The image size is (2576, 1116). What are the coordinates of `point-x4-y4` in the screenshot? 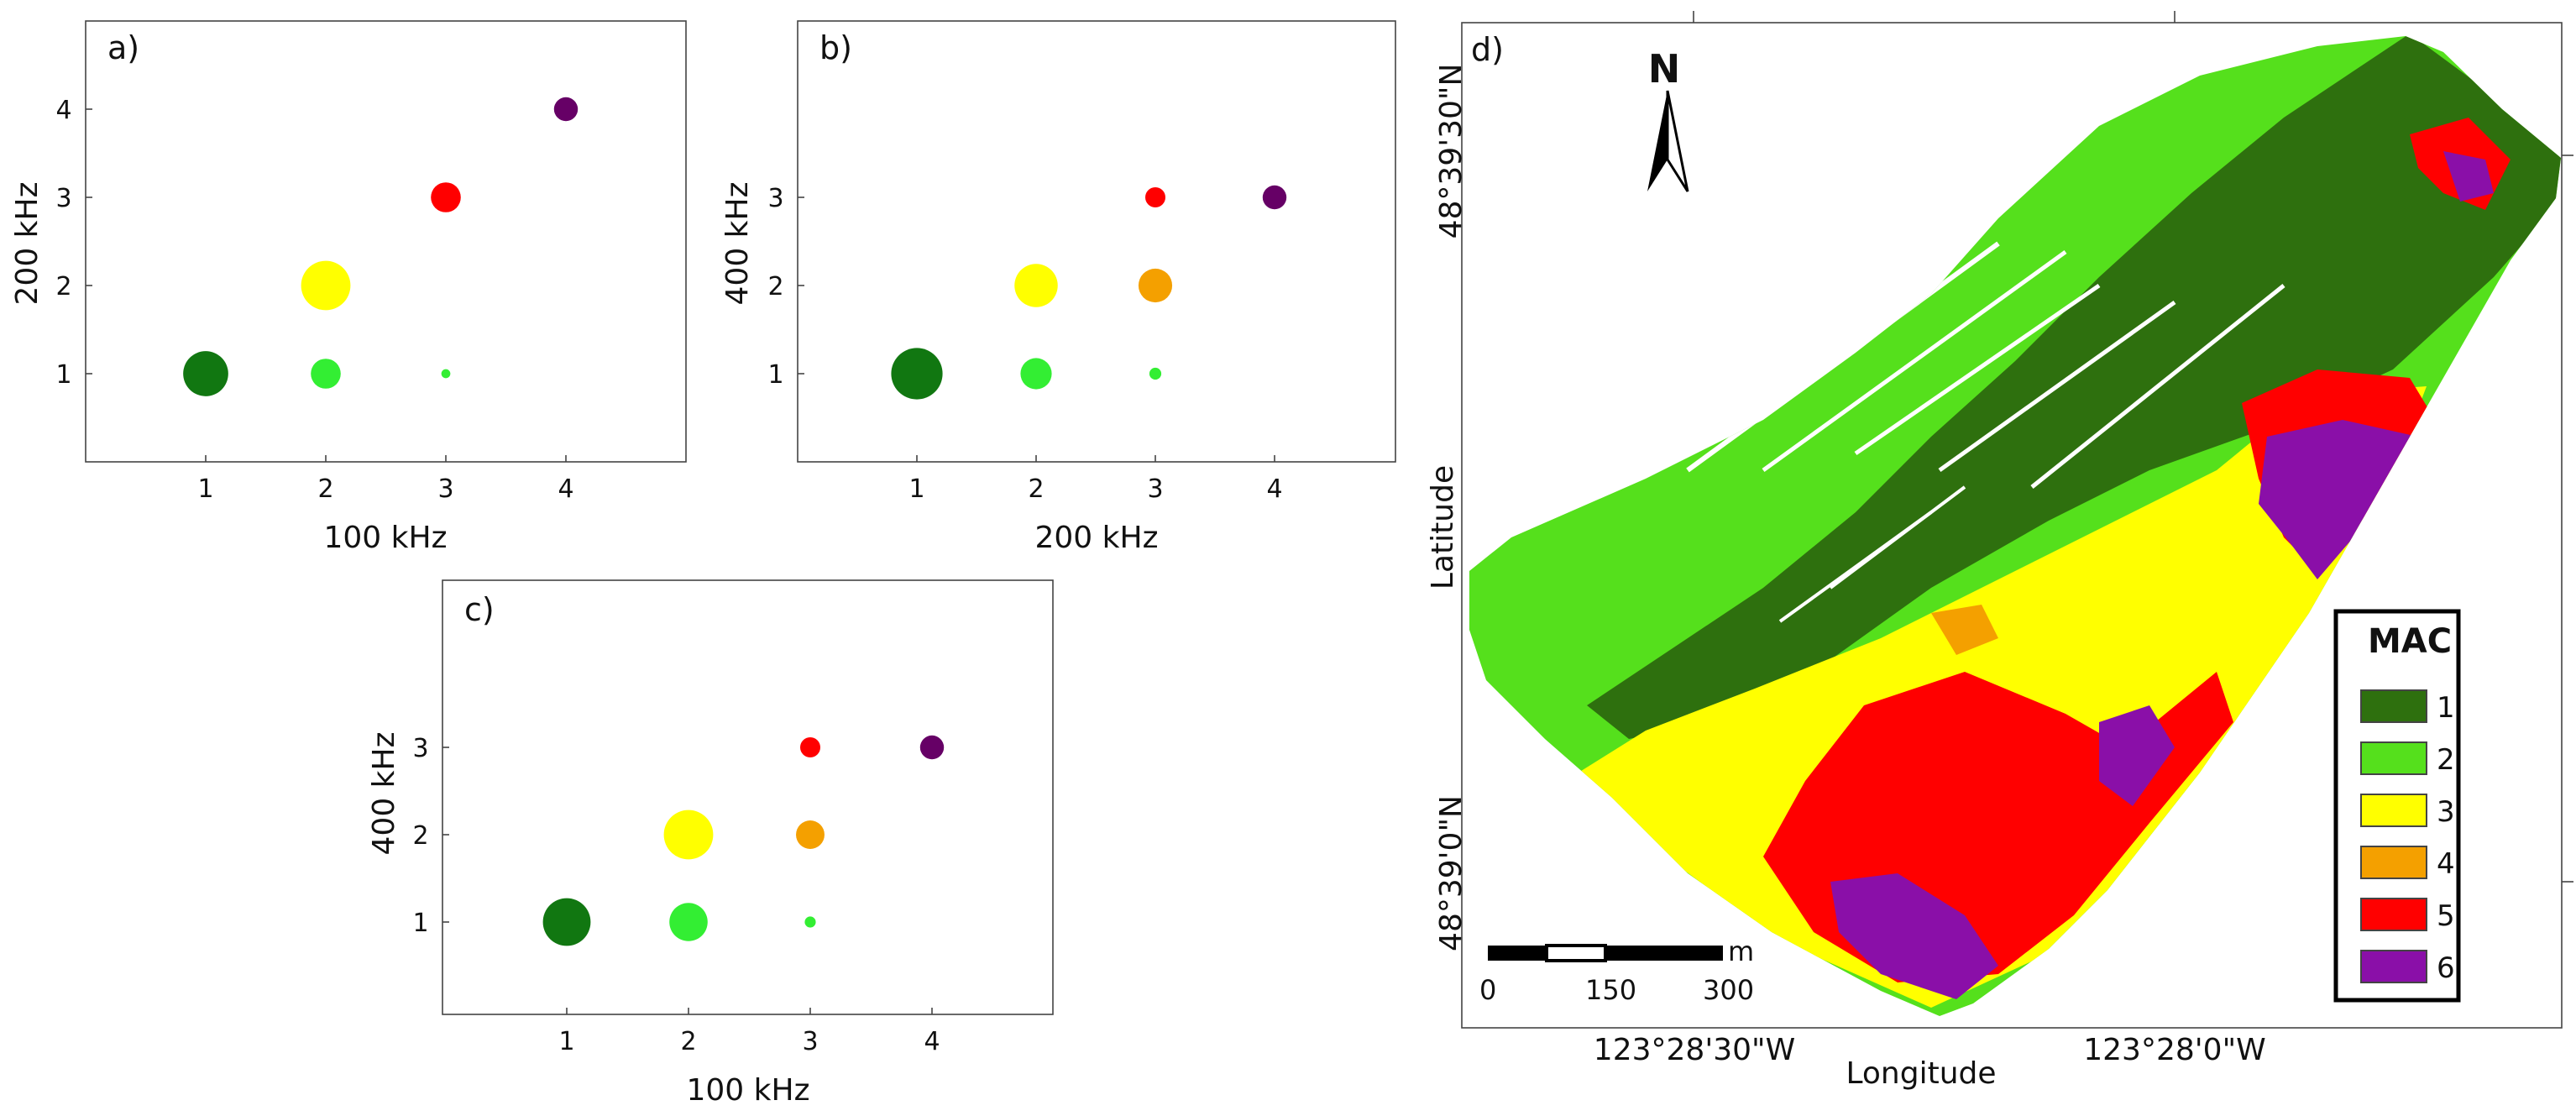 It's located at (566, 110).